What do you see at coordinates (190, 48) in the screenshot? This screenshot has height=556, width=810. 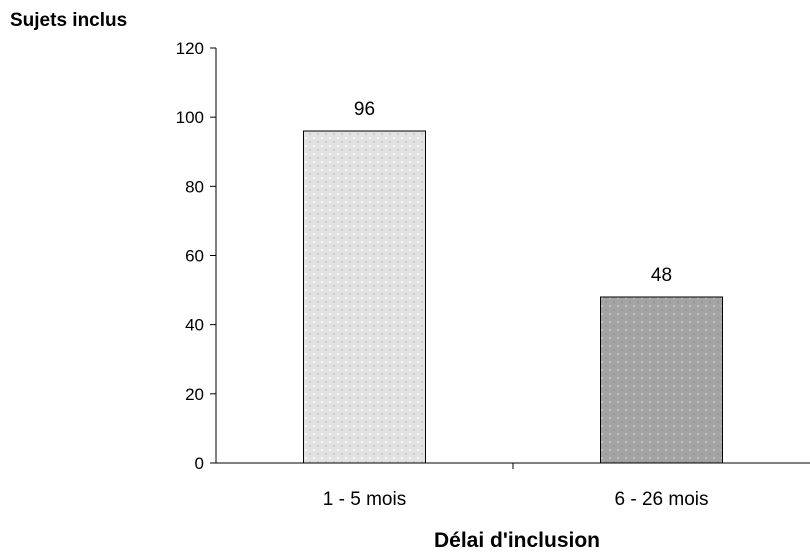 I see `y-tick-label-120: 120` at bounding box center [190, 48].